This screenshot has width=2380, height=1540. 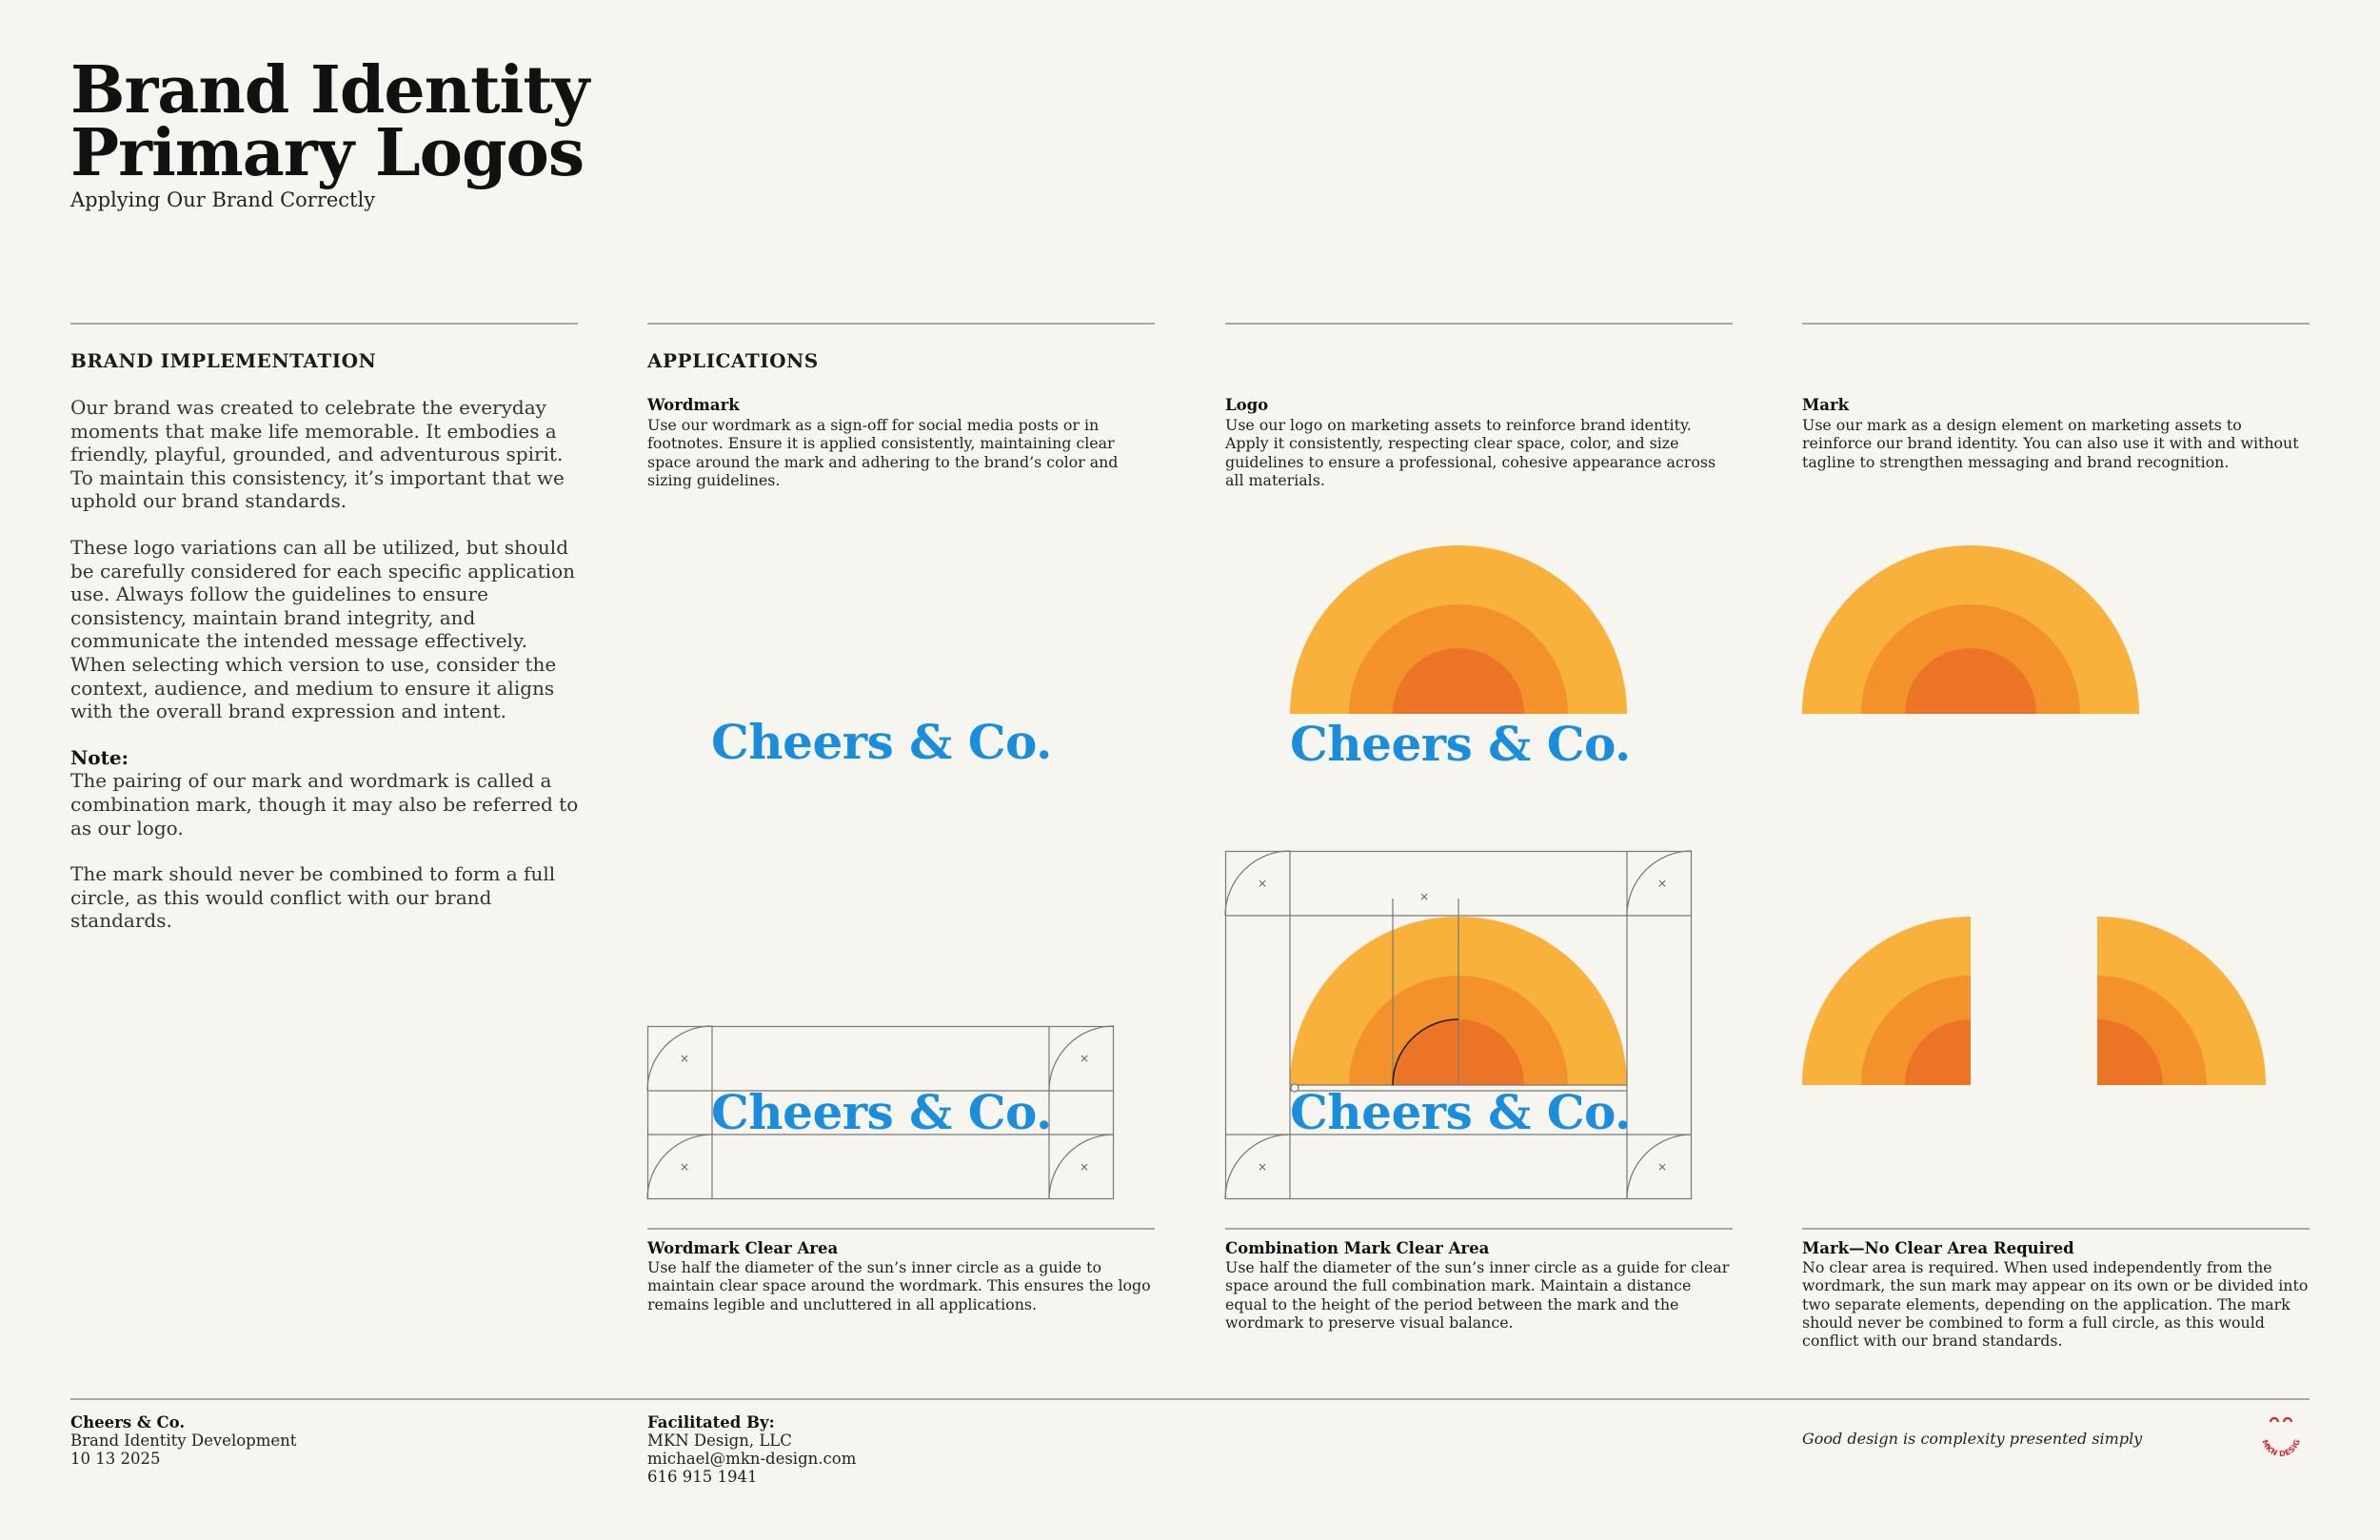 I want to click on page-title: Brand Identity Primary Logos, so click(x=329, y=121).